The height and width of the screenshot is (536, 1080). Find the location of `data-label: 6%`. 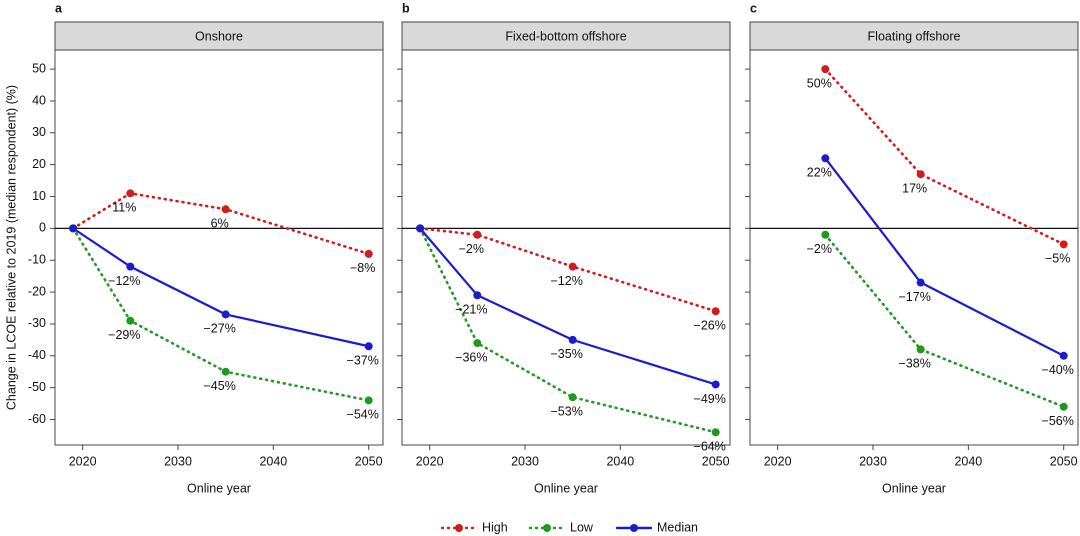

data-label: 6% is located at coordinates (220, 224).